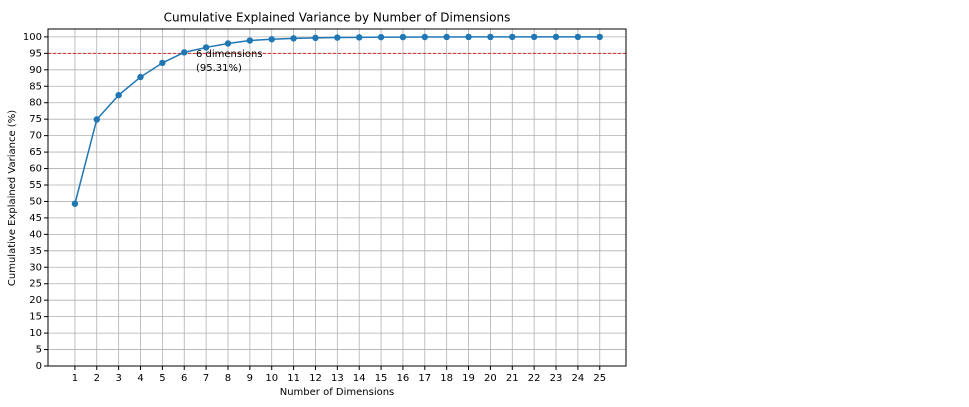 The width and height of the screenshot is (969, 407). Describe the element at coordinates (578, 378) in the screenshot. I see `x-tick-label: 24` at that location.